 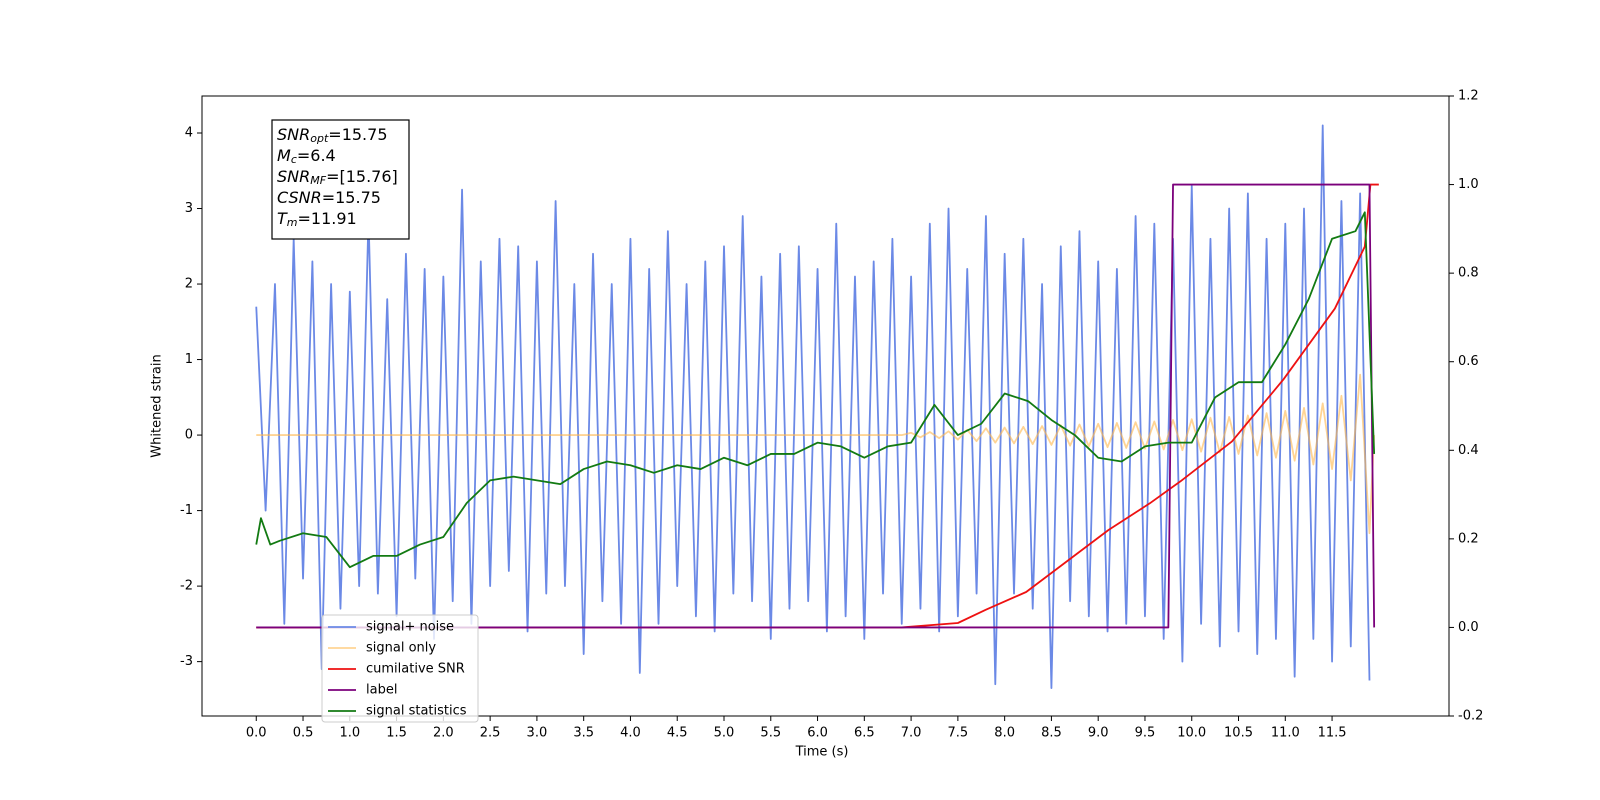 What do you see at coordinates (822, 752) in the screenshot?
I see `x-axis-label: Time (s)` at bounding box center [822, 752].